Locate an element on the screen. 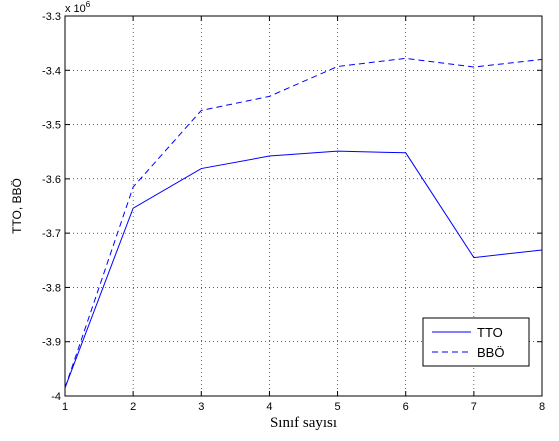 This screenshot has width=559, height=441. y-axis-label: TTO, BBÖ is located at coordinates (17, 206).